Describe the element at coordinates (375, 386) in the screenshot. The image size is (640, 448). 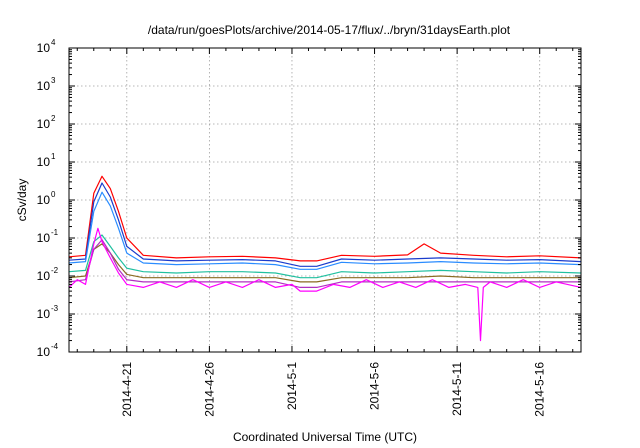
I see `x-tick-label: 2014-5-6` at that location.